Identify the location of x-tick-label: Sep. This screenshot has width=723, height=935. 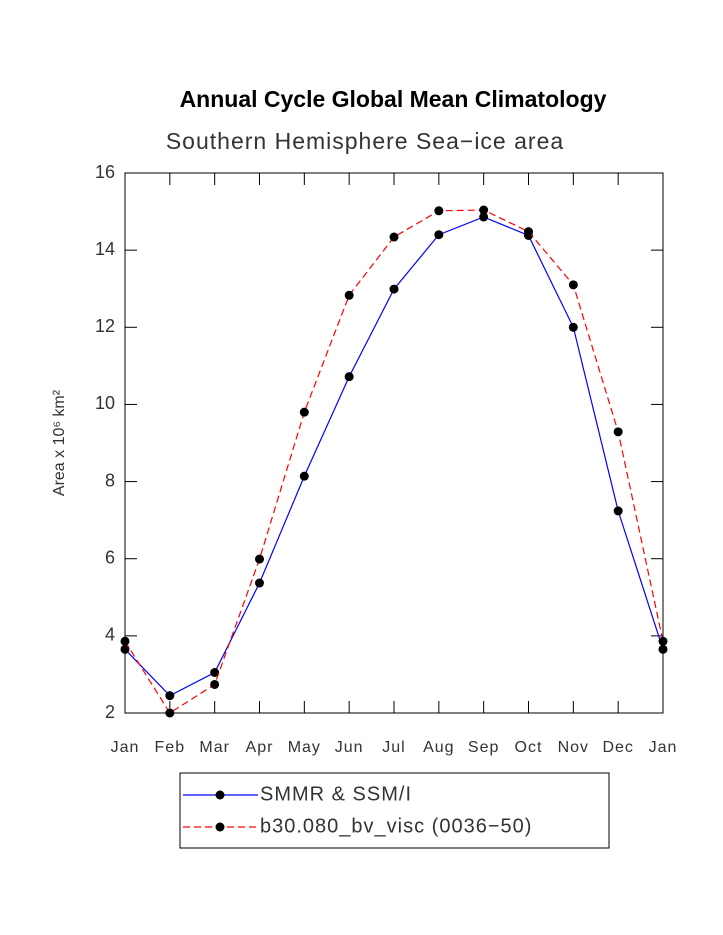
(483, 747).